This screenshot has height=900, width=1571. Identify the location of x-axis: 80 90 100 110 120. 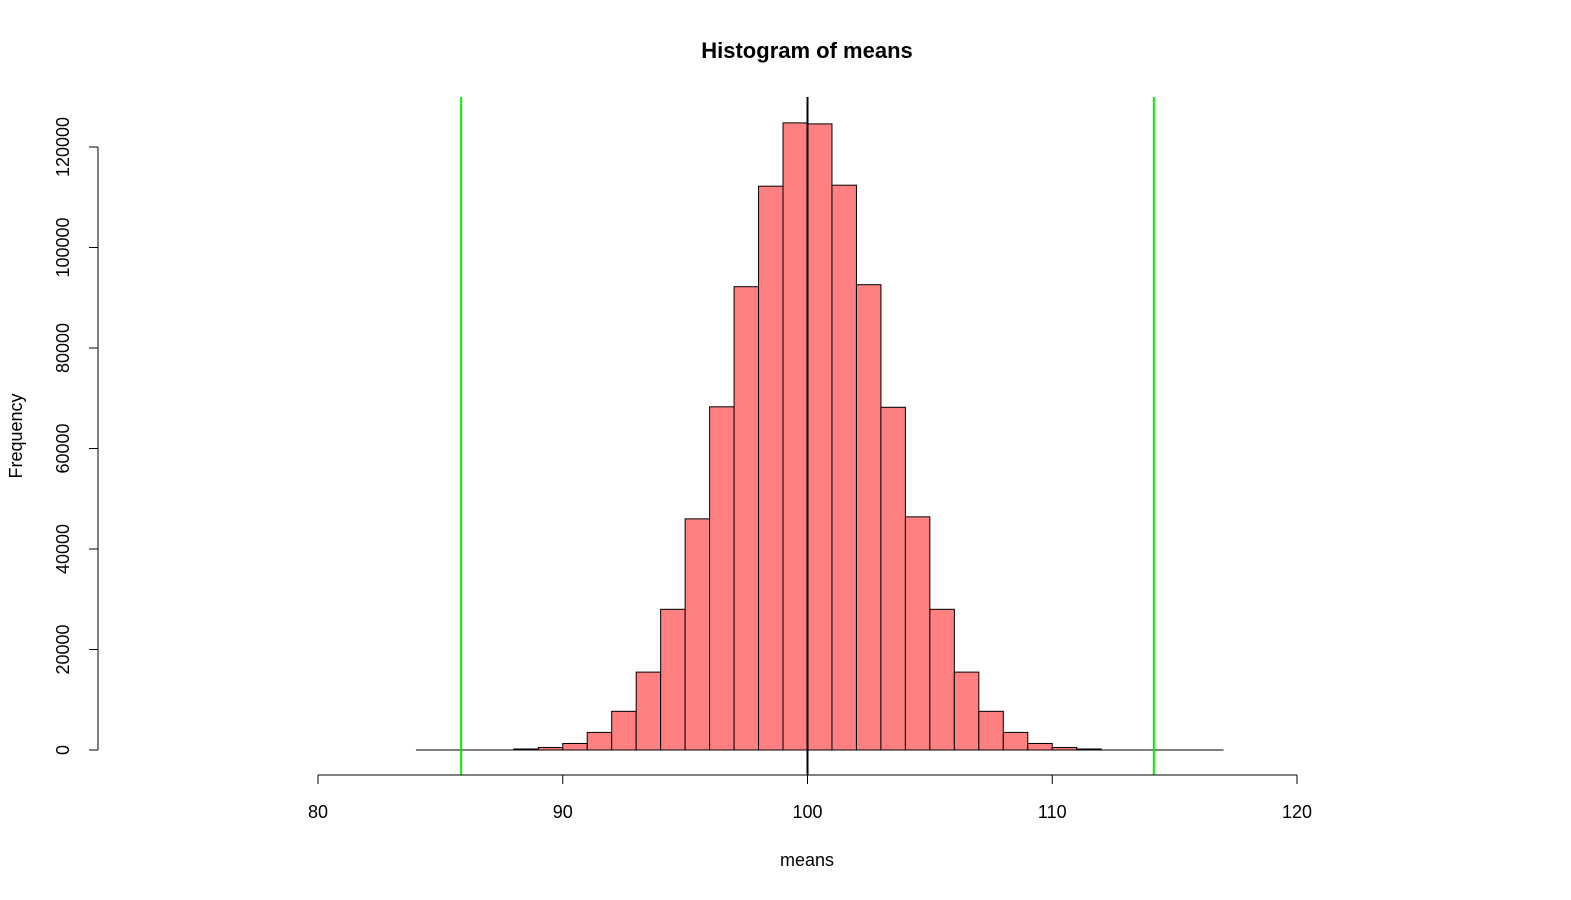
(810, 798).